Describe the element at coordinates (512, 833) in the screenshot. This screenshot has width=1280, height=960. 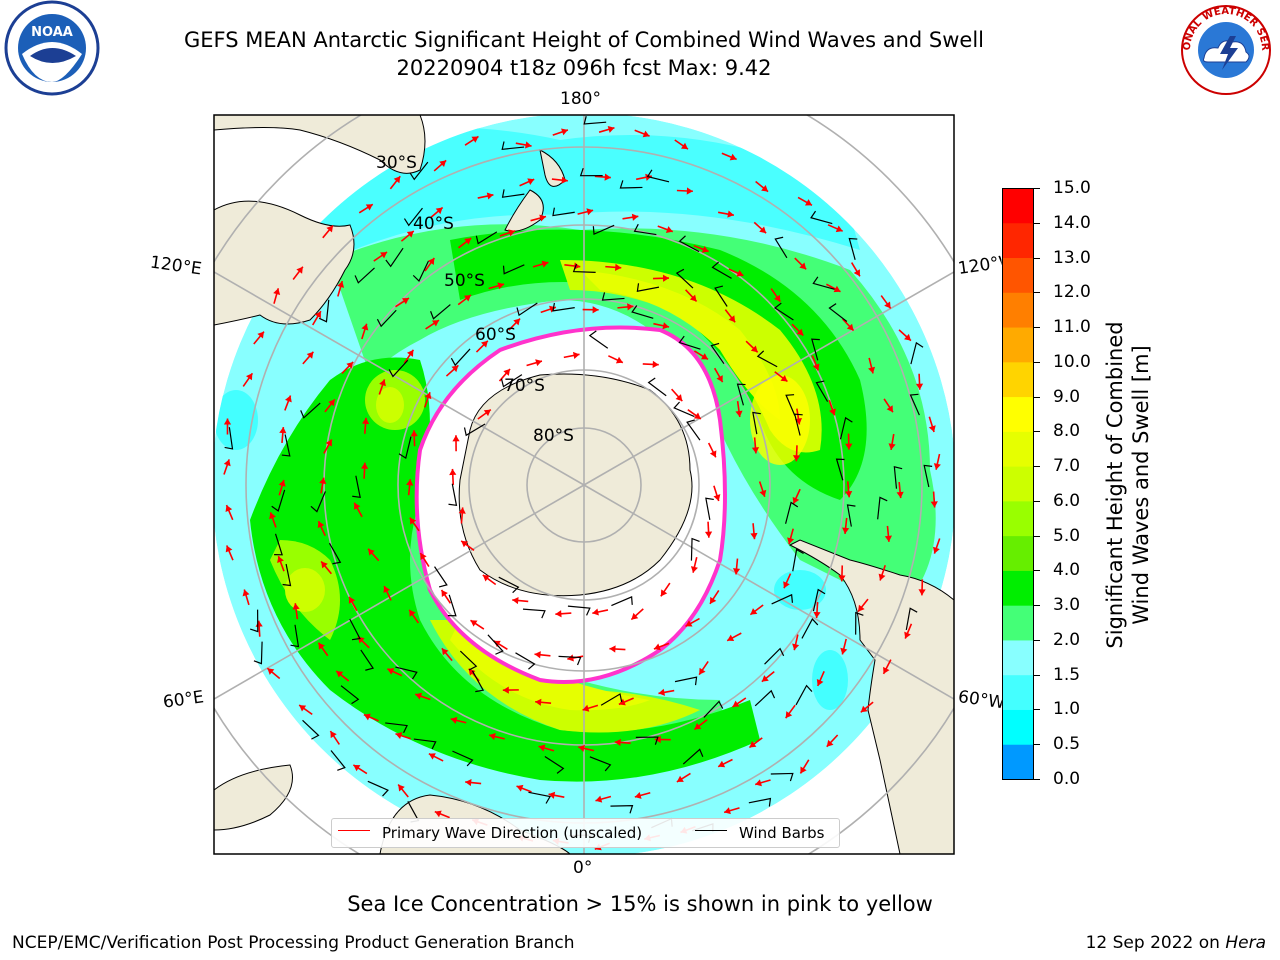
I see `wave-direction-legend-label: Primary Wave Direction (unscaled)` at that location.